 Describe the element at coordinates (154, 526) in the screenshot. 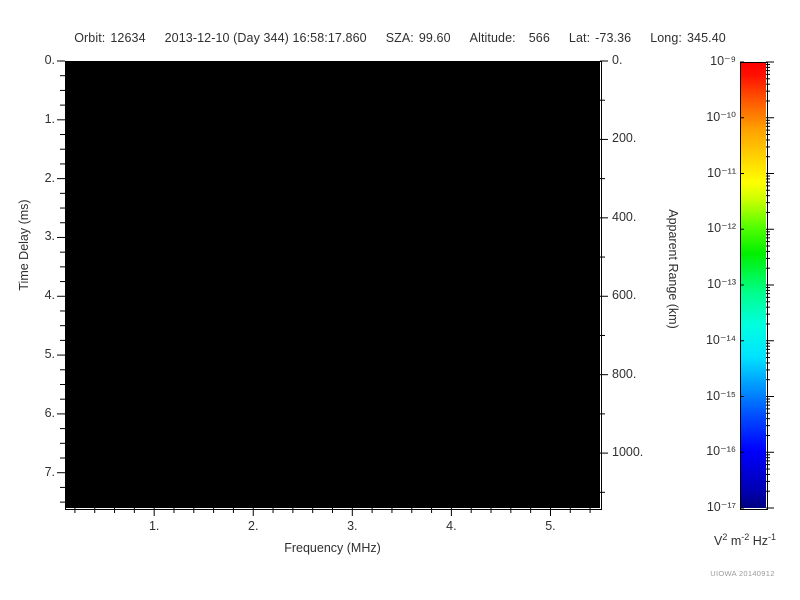

I see `x-tick-label-0: 1.` at that location.